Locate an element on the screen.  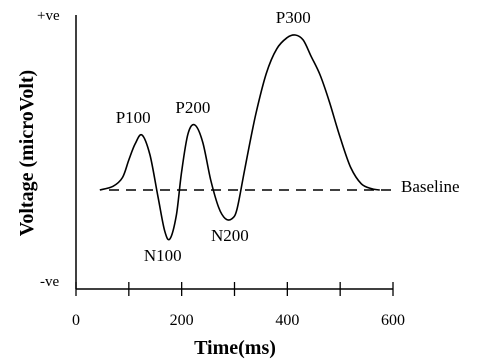
y-axis-title: Voltage (microVolt) is located at coordinates (27, 153).